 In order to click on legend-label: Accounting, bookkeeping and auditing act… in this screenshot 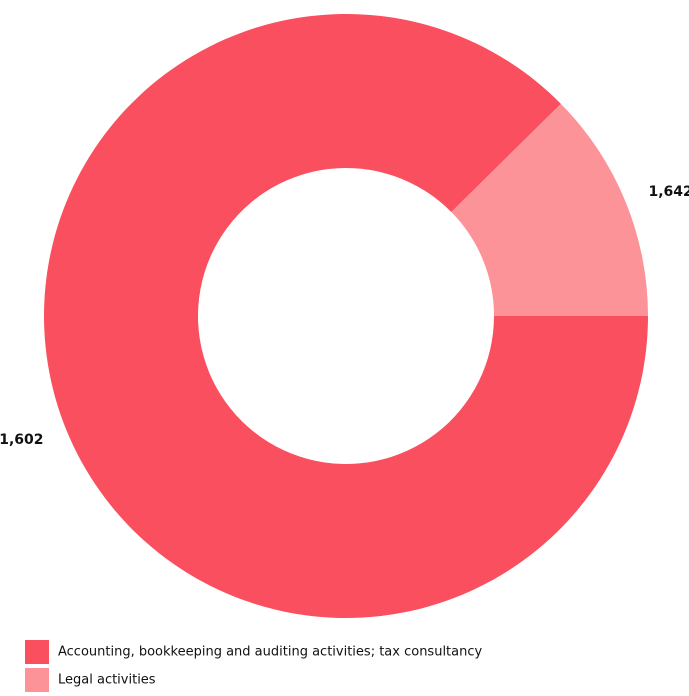, I will do `click(270, 652)`.